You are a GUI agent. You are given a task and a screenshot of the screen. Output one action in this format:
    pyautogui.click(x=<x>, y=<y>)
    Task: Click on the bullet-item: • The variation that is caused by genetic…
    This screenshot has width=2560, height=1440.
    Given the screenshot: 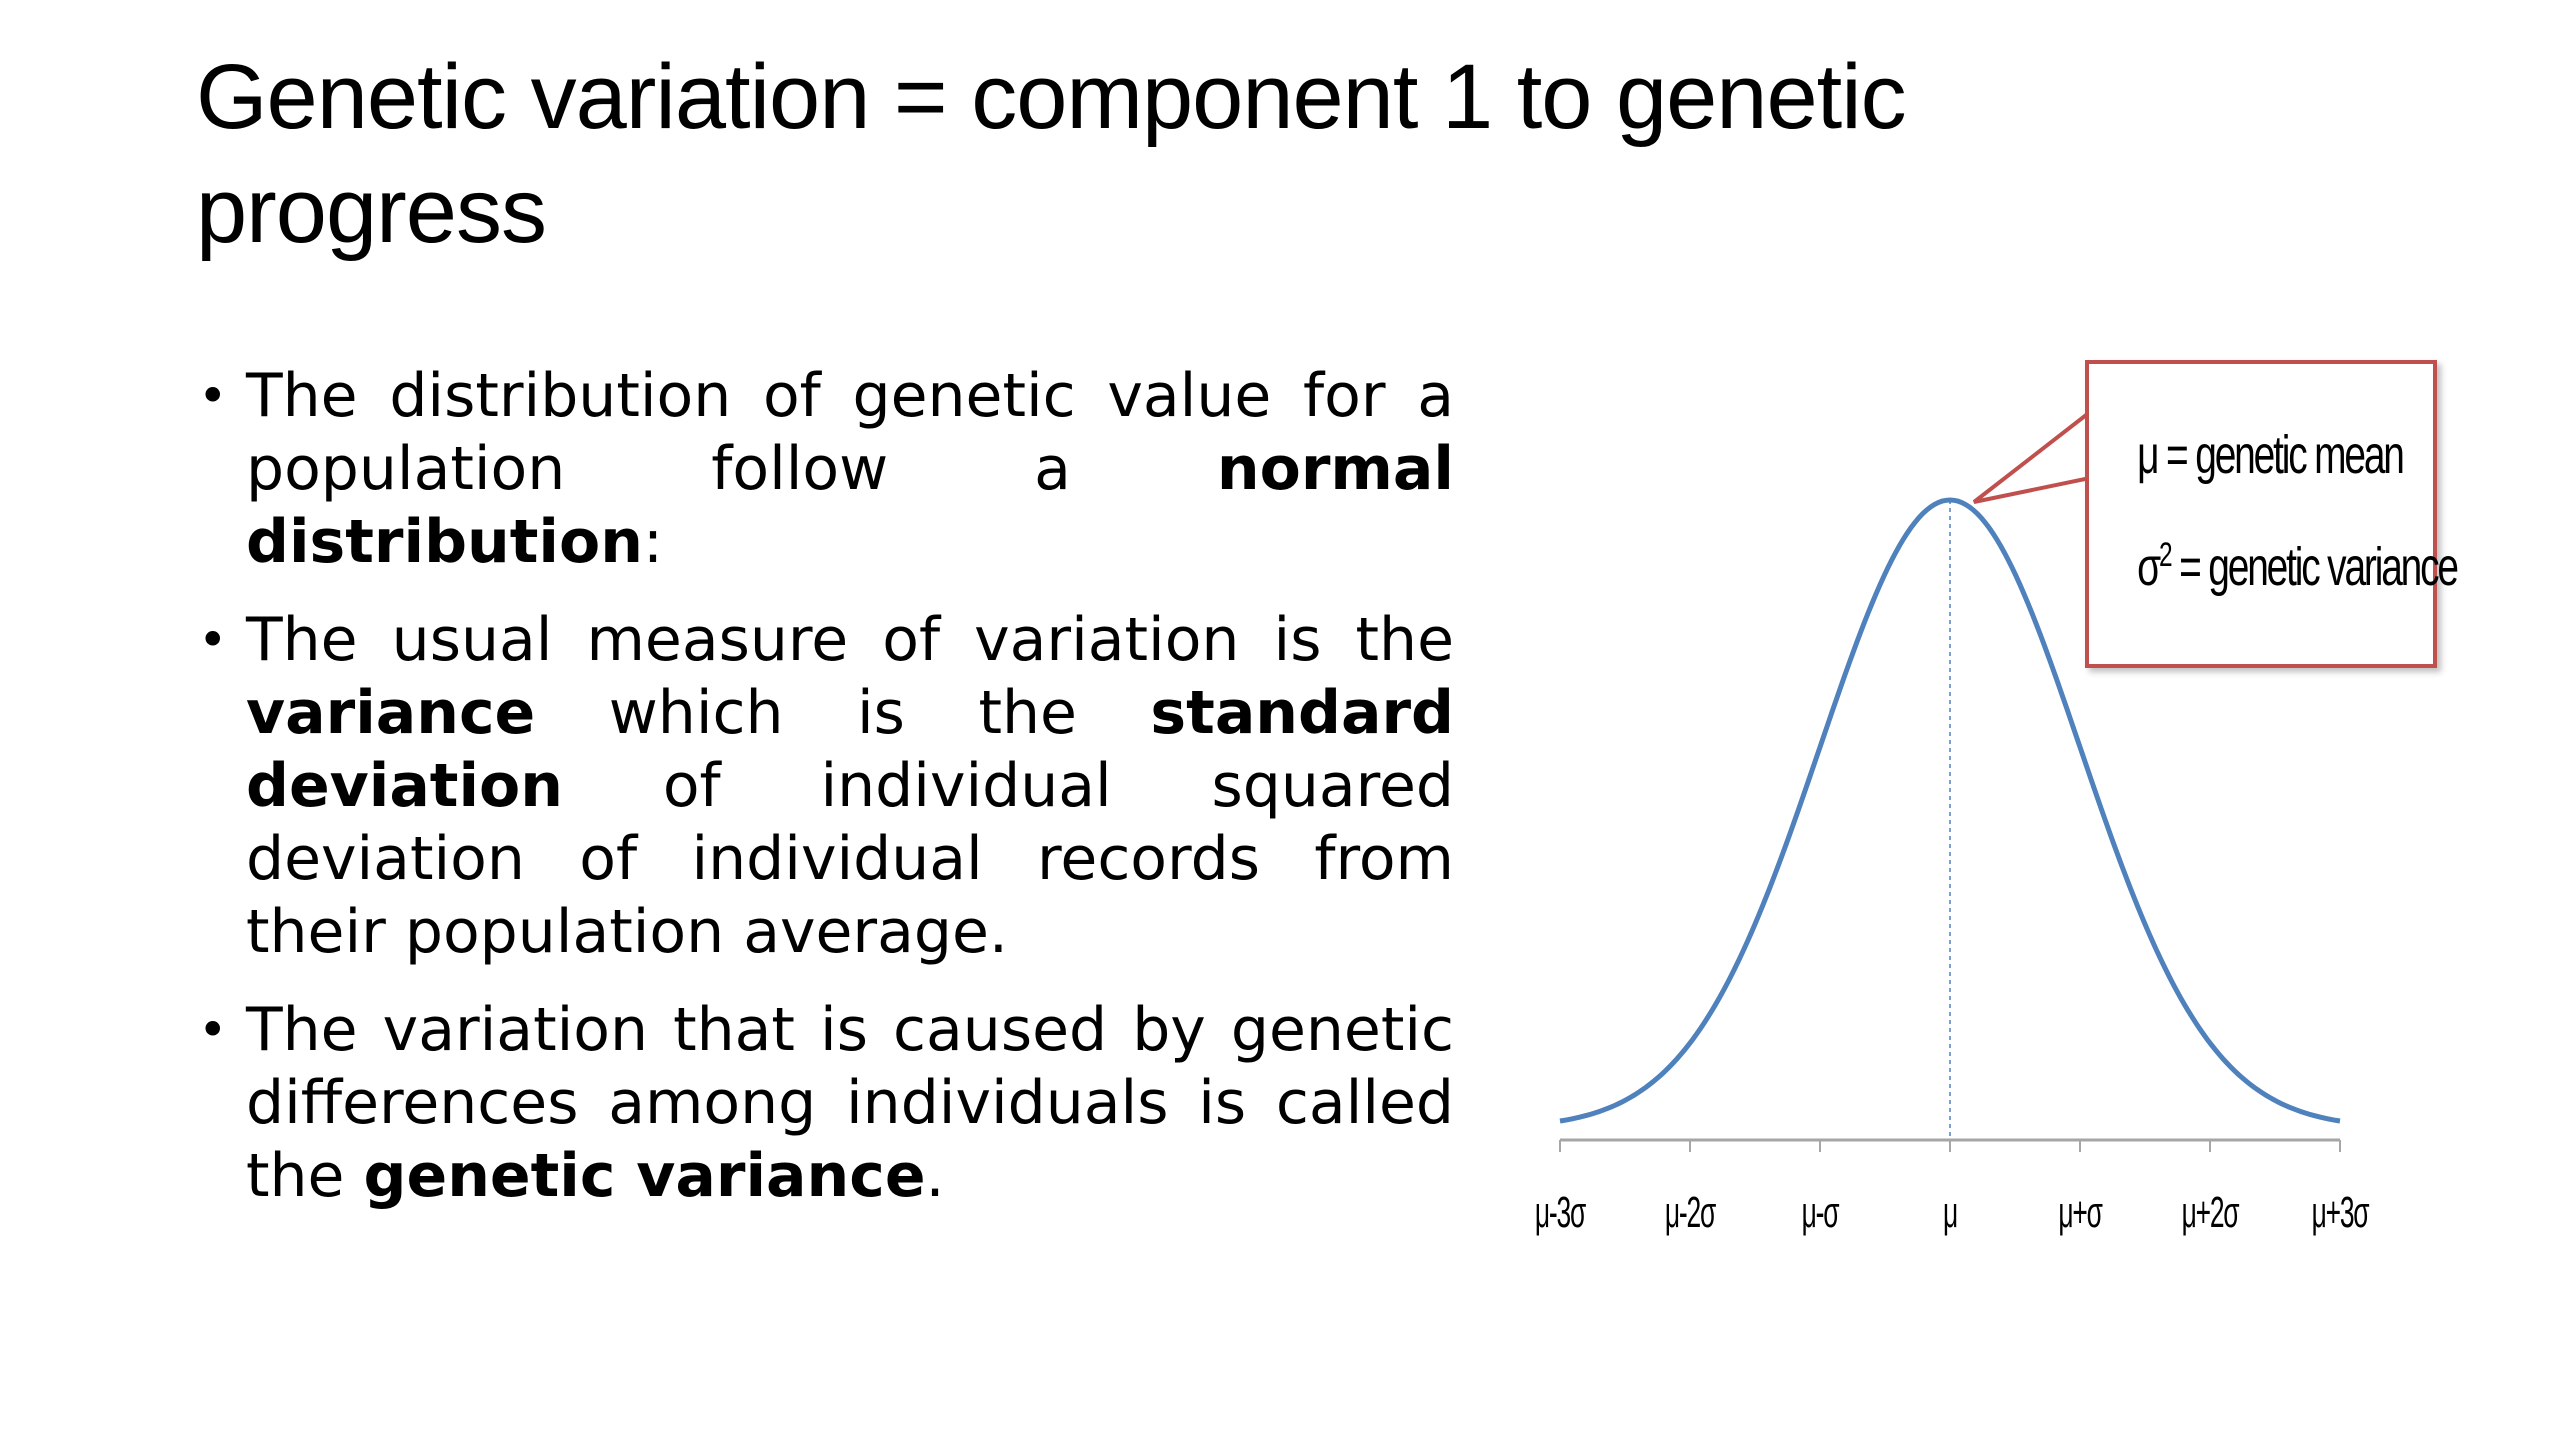 What is the action you would take?
    pyautogui.click(x=825, y=1103)
    